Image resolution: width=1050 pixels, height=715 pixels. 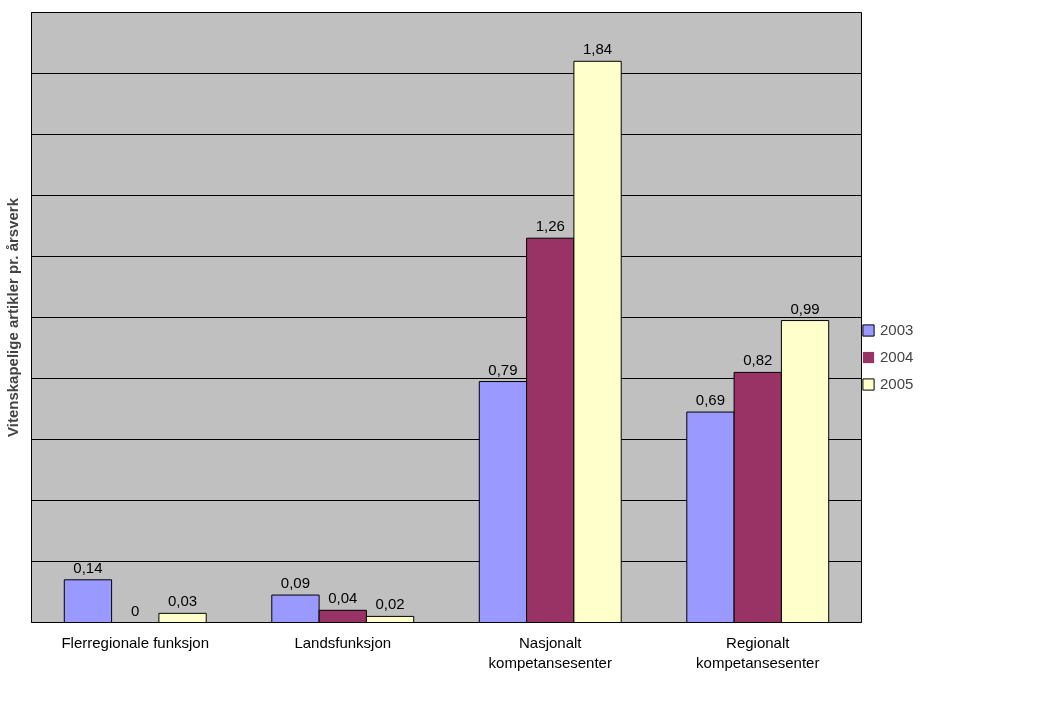 I want to click on data-label: 0,02, so click(x=390, y=604).